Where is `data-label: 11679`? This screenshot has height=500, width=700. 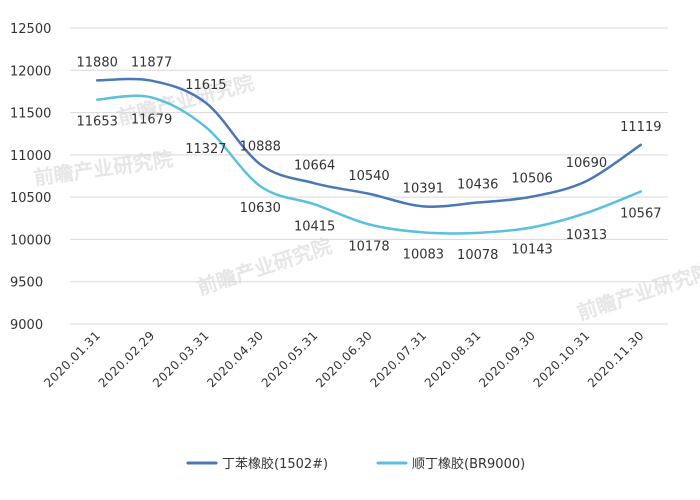
data-label: 11679 is located at coordinates (151, 119).